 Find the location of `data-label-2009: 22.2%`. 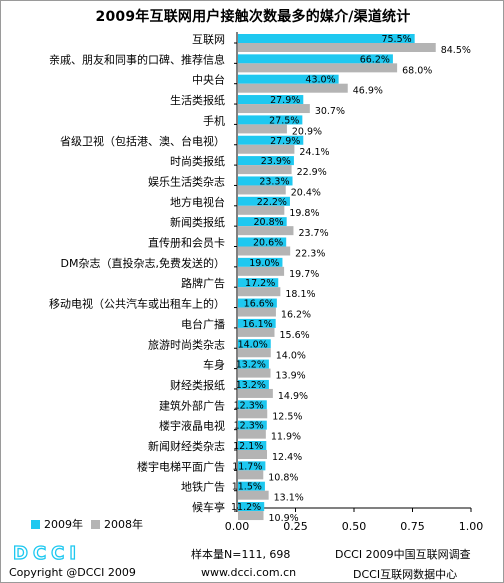

data-label-2009: 22.2% is located at coordinates (272, 202).